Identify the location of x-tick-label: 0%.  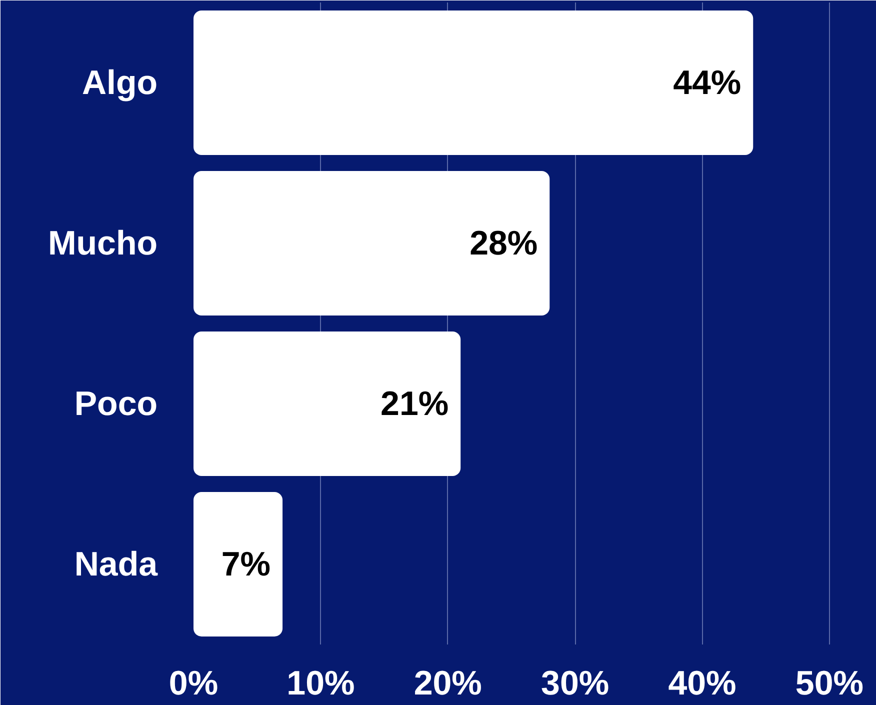
(193, 683).